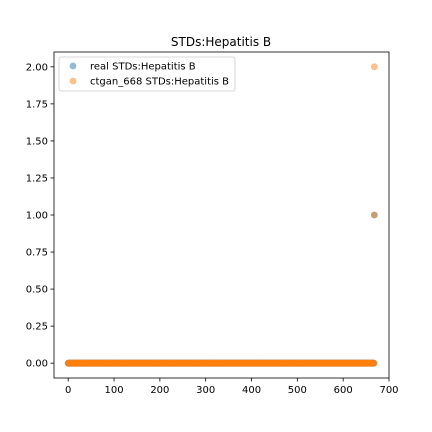  What do you see at coordinates (68, 390) in the screenshot?
I see `x-tick-label: 0` at bounding box center [68, 390].